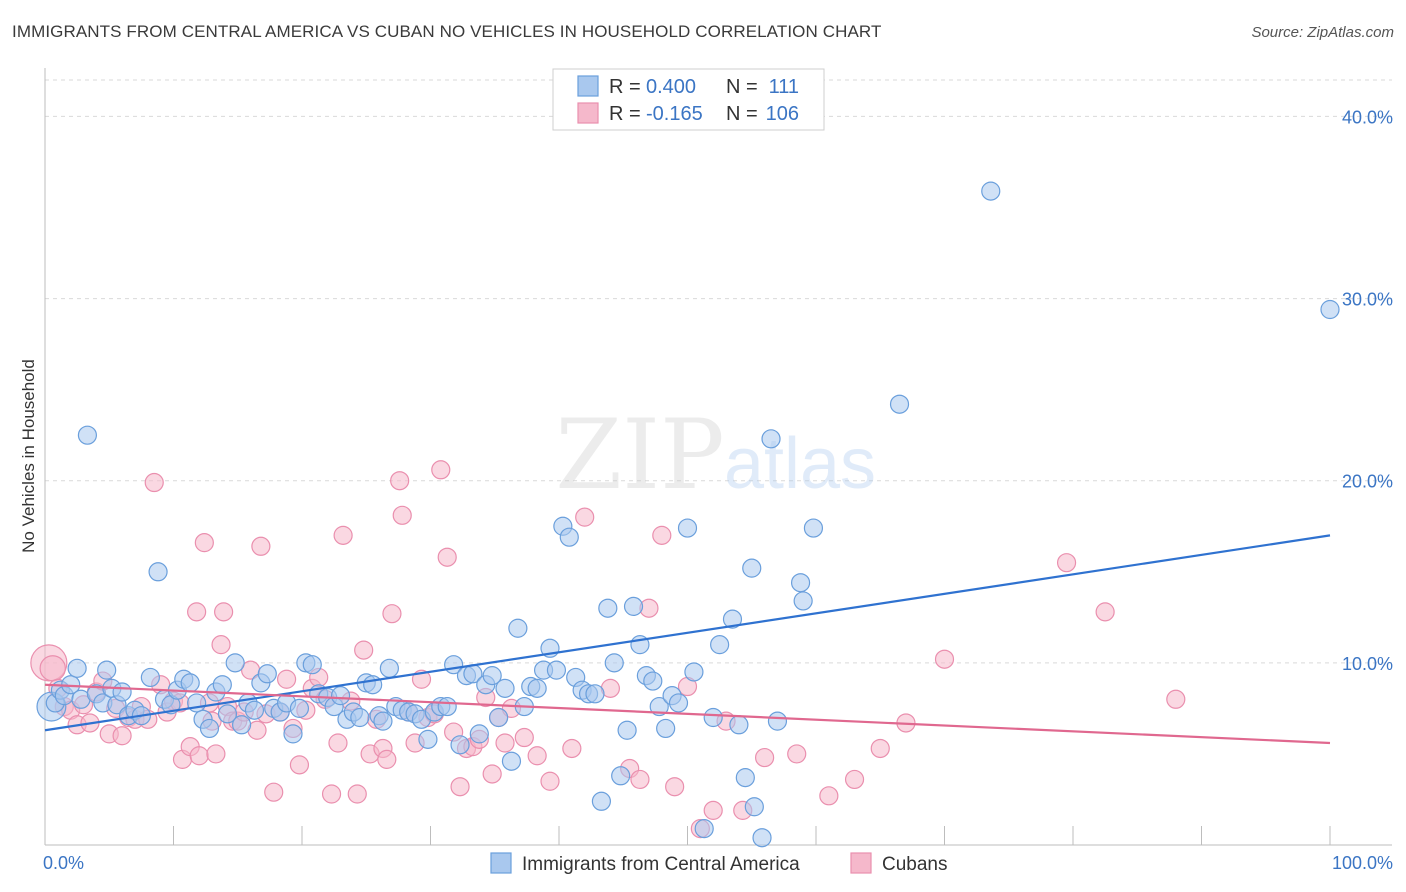 This screenshot has height=892, width=1406. I want to click on legend-r-value-1: 0.400, so click(671, 87).